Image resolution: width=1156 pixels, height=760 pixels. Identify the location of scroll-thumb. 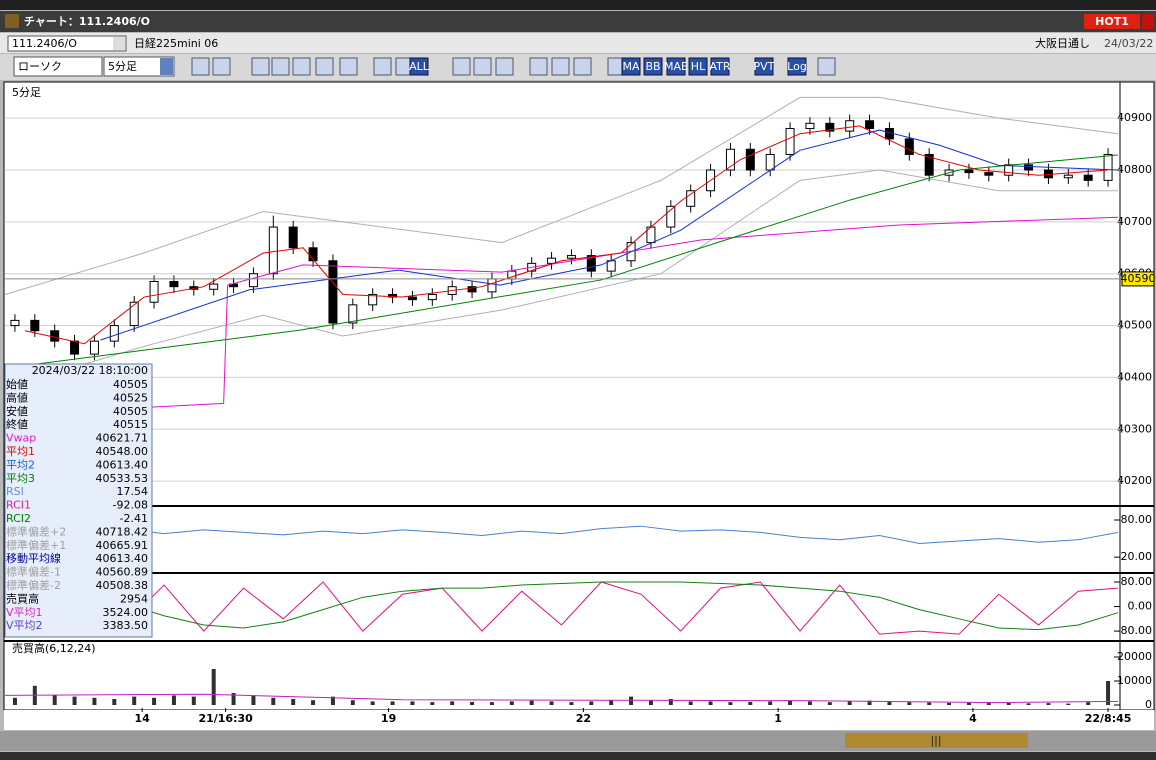
(936, 740).